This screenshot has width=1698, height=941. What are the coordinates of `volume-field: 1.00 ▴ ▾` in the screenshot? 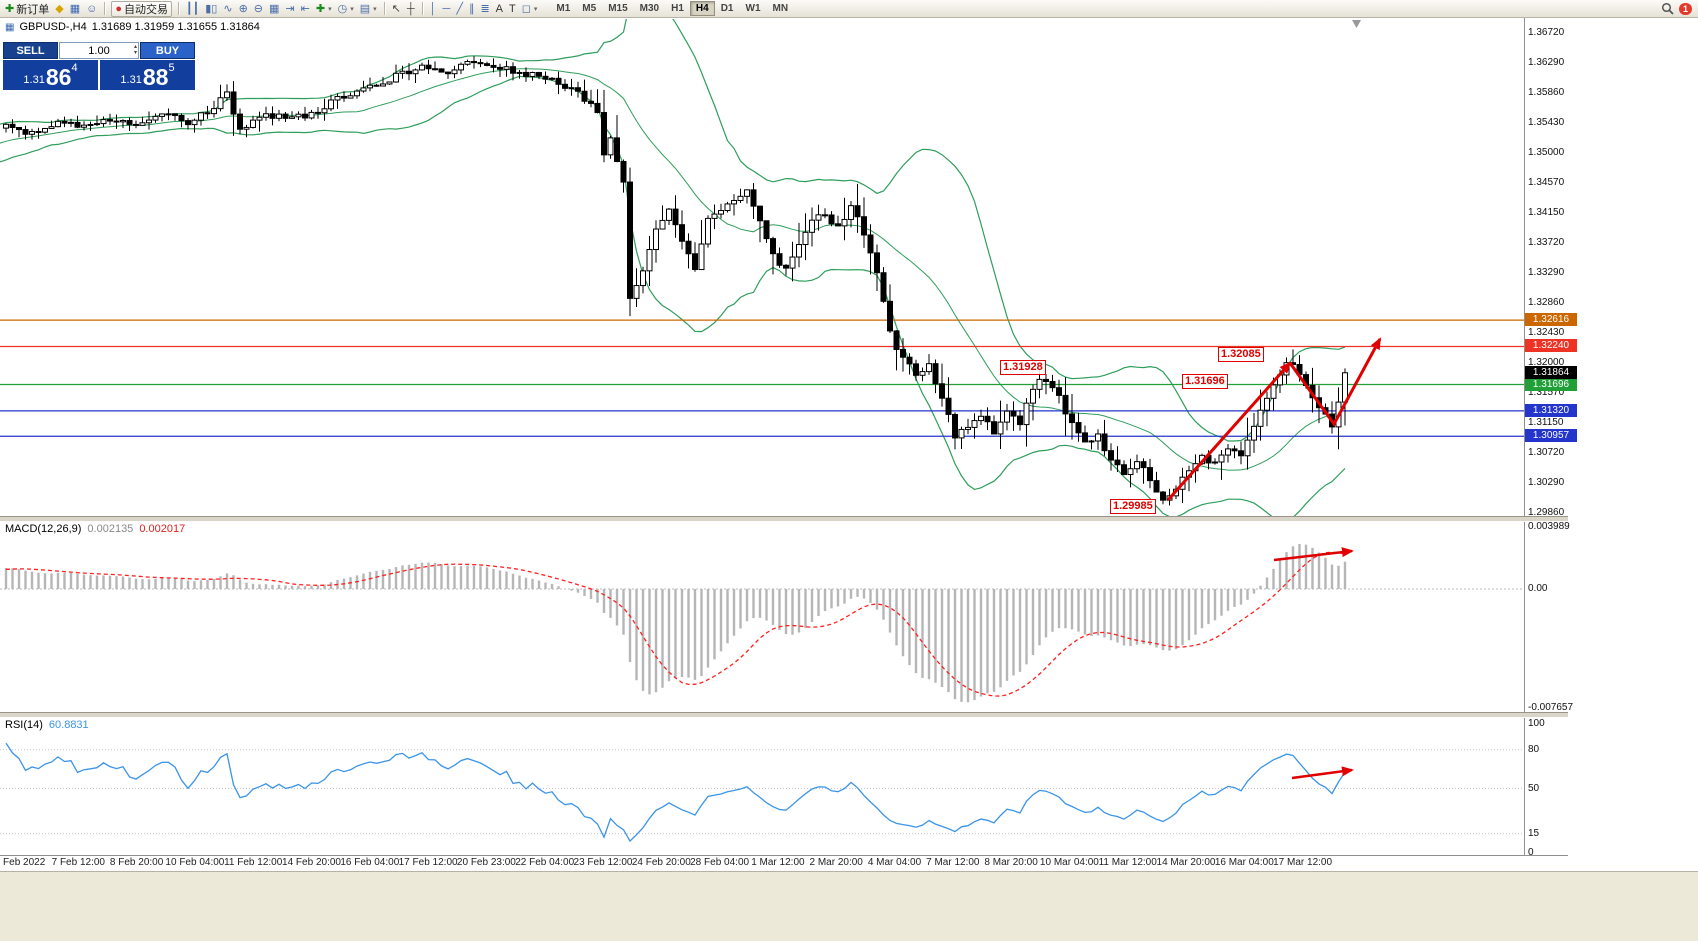 It's located at (99, 50).